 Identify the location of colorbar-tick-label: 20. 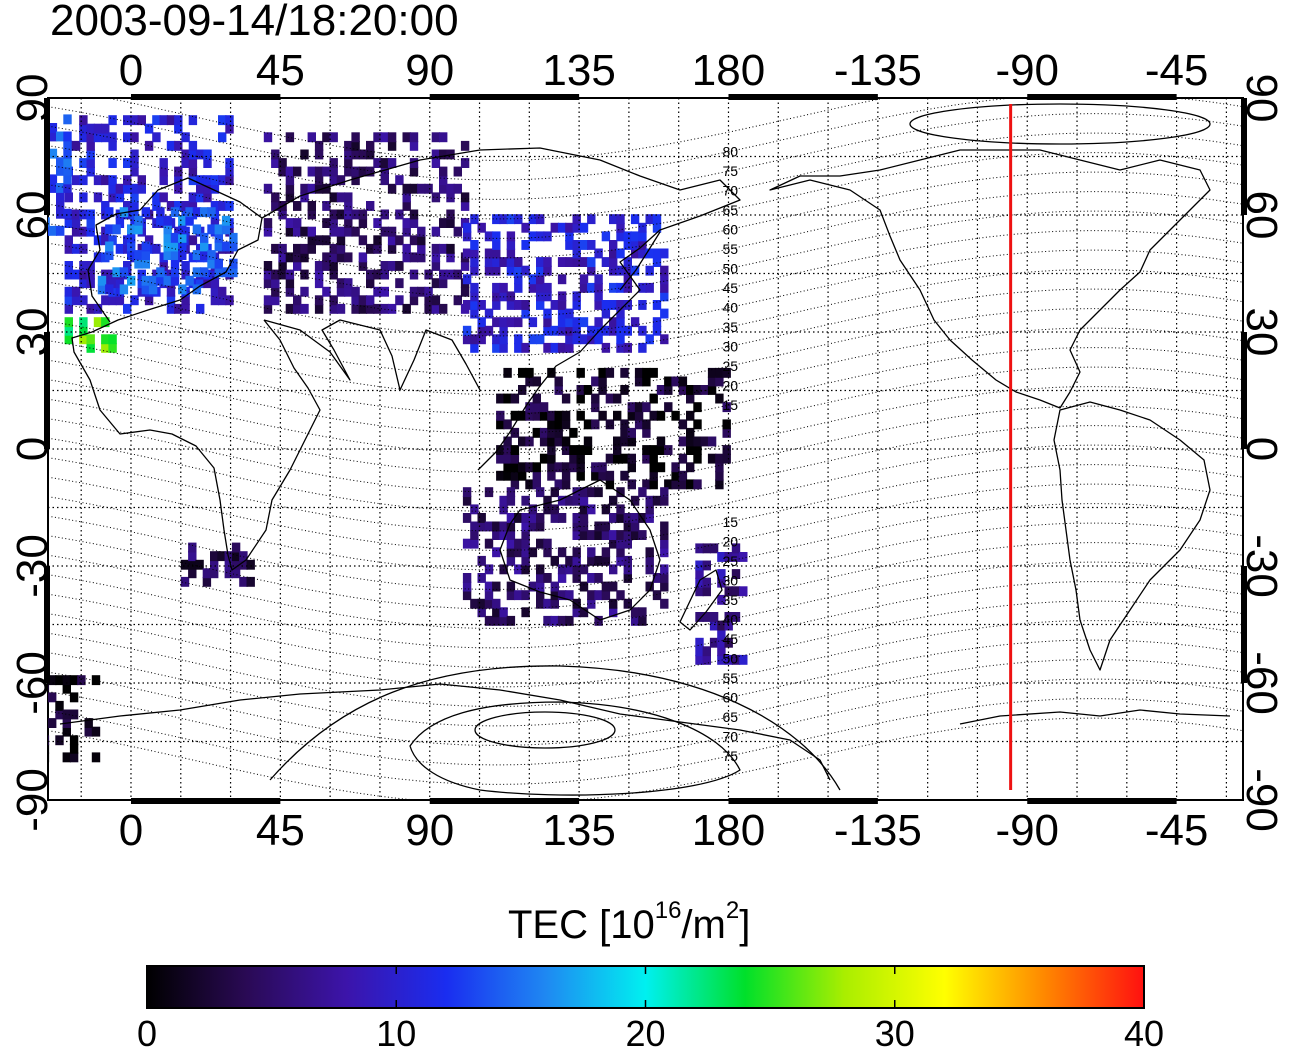
(645, 1033).